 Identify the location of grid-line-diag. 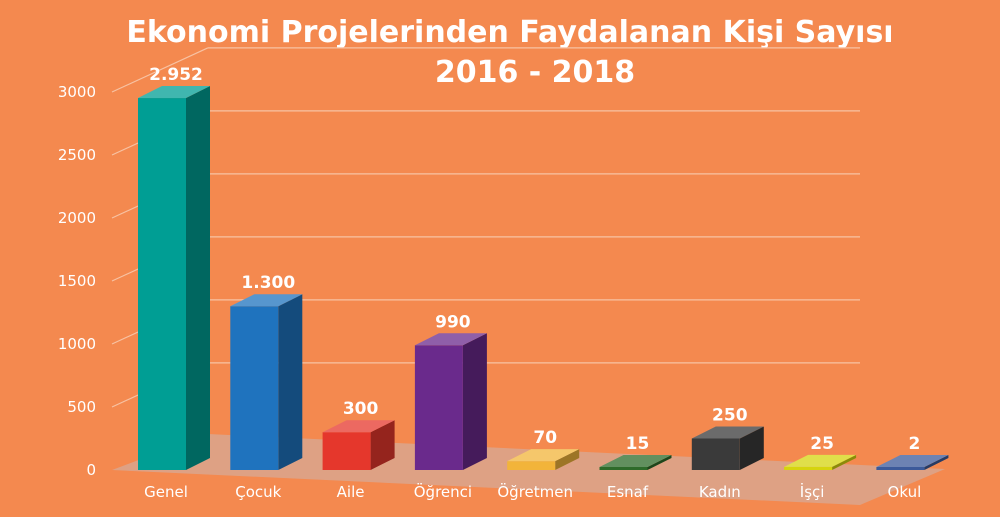
(160, 70).